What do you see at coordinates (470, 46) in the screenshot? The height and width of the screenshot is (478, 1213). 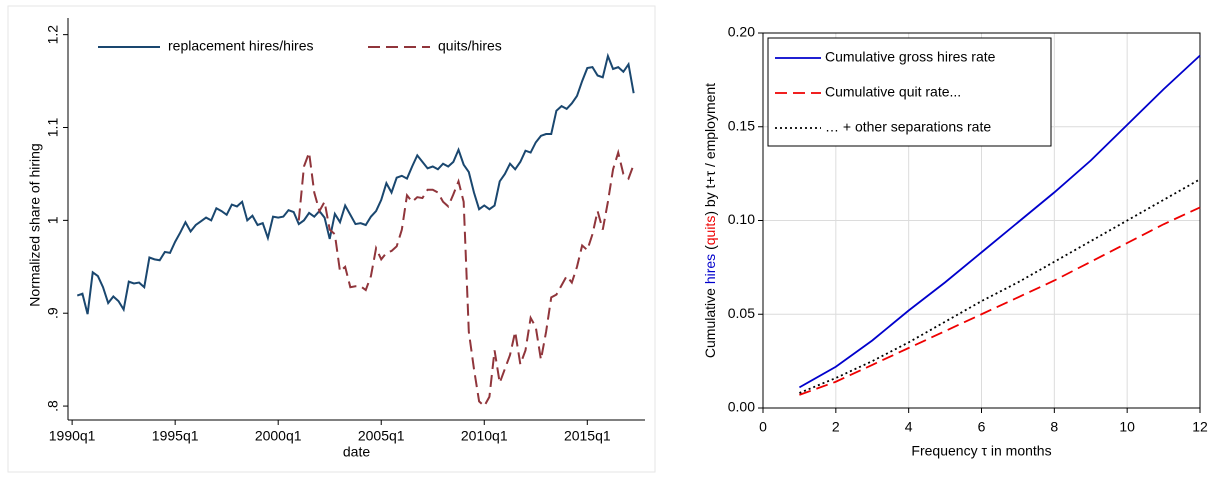 I see `legend-label: quits/hires` at bounding box center [470, 46].